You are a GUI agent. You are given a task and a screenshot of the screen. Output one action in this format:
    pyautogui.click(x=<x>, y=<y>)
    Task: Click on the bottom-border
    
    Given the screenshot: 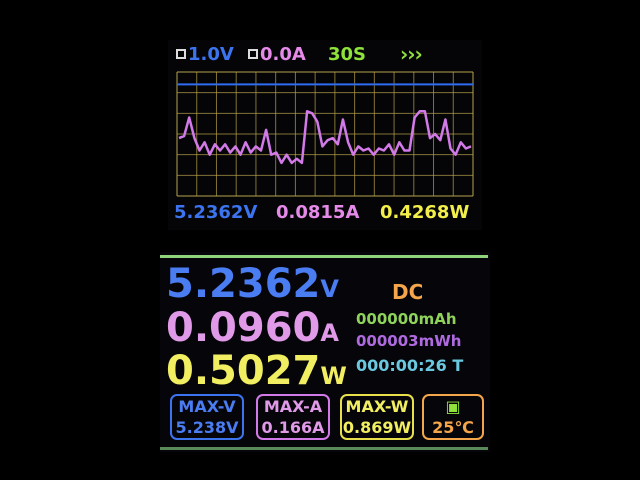 What is the action you would take?
    pyautogui.click(x=324, y=448)
    